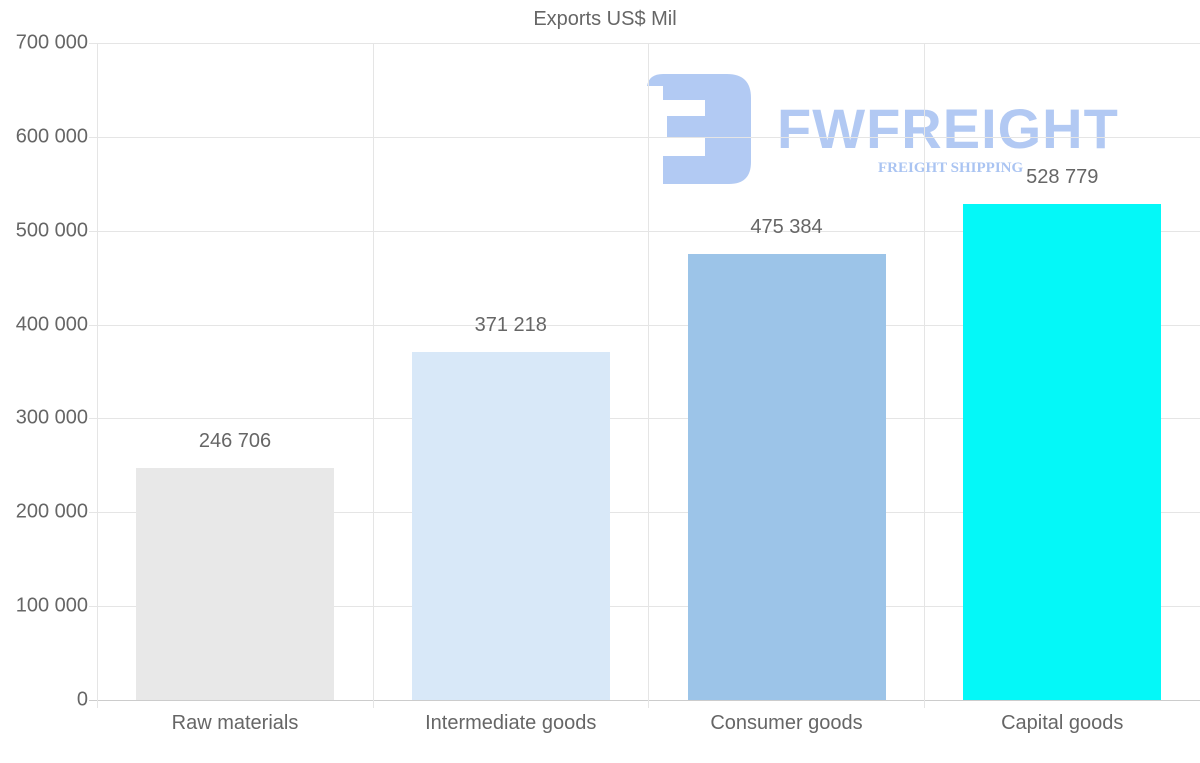  Describe the element at coordinates (51, 605) in the screenshot. I see `y-tick-label: 100 000` at that location.